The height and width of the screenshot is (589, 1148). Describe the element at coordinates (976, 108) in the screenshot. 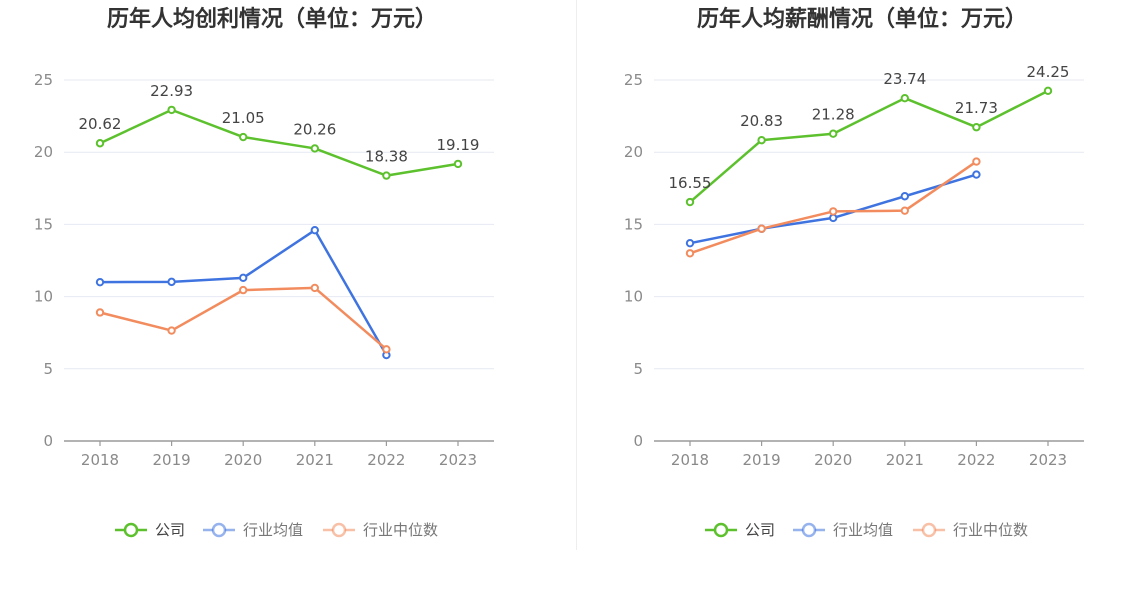

I see `data-label: 21.73` at that location.